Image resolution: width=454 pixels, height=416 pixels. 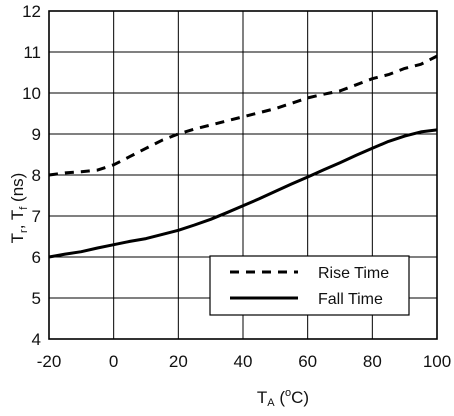 What do you see at coordinates (31, 93) in the screenshot?
I see `y-tick-label: 10` at bounding box center [31, 93].